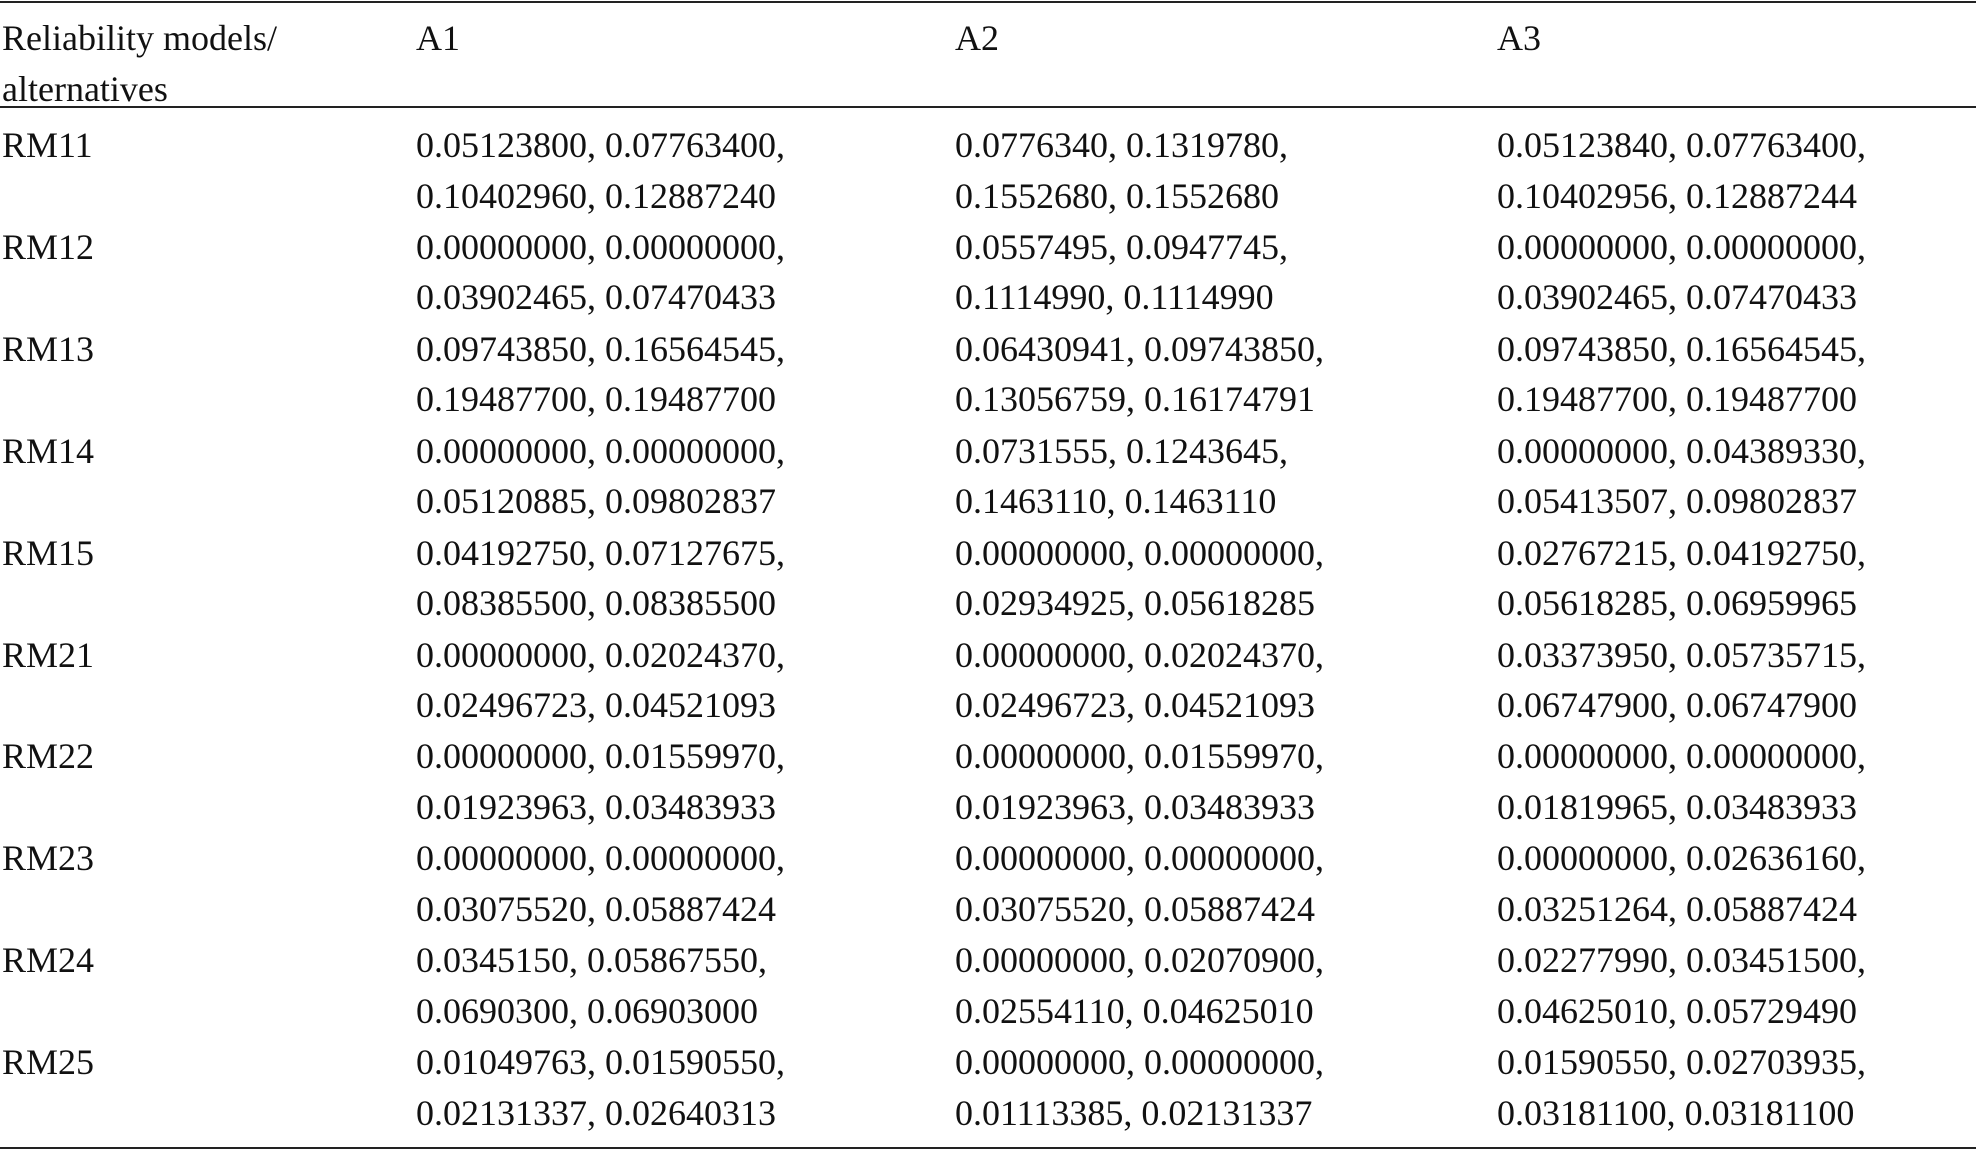 This screenshot has width=1976, height=1151. What do you see at coordinates (988, 2) in the screenshot?
I see `top-rule` at bounding box center [988, 2].